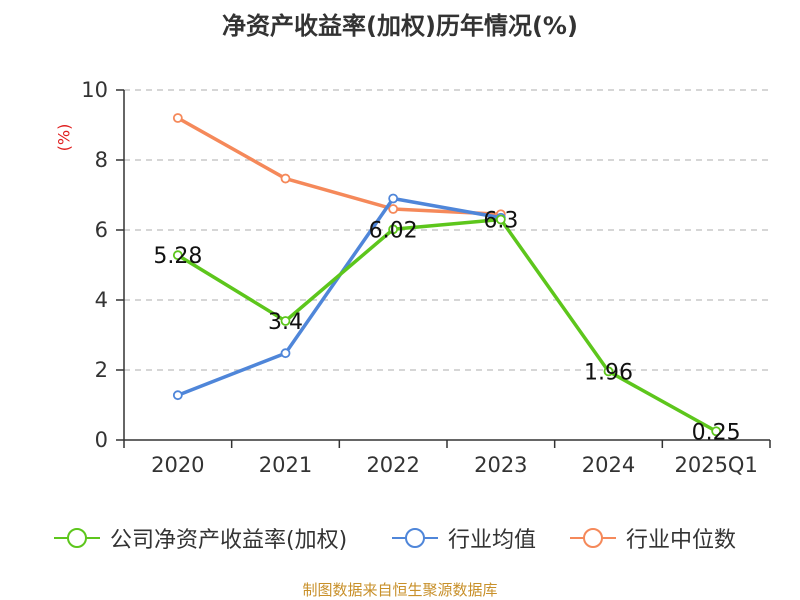  What do you see at coordinates (681, 540) in the screenshot?
I see `legend-label-industry-median: 行业中位数` at bounding box center [681, 540].